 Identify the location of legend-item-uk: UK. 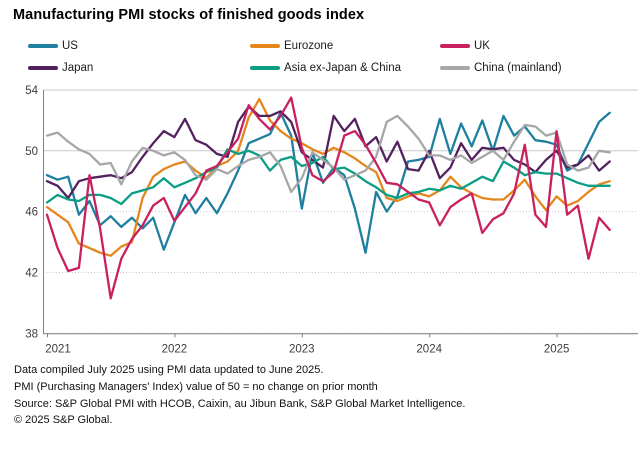
(465, 46).